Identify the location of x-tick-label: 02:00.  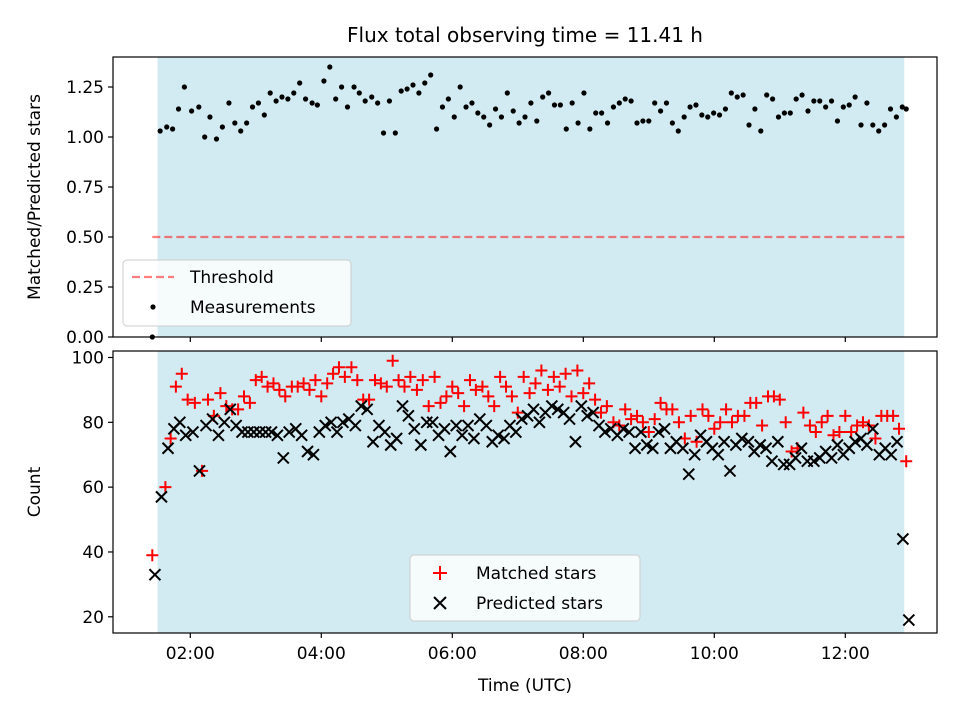
(190, 654).